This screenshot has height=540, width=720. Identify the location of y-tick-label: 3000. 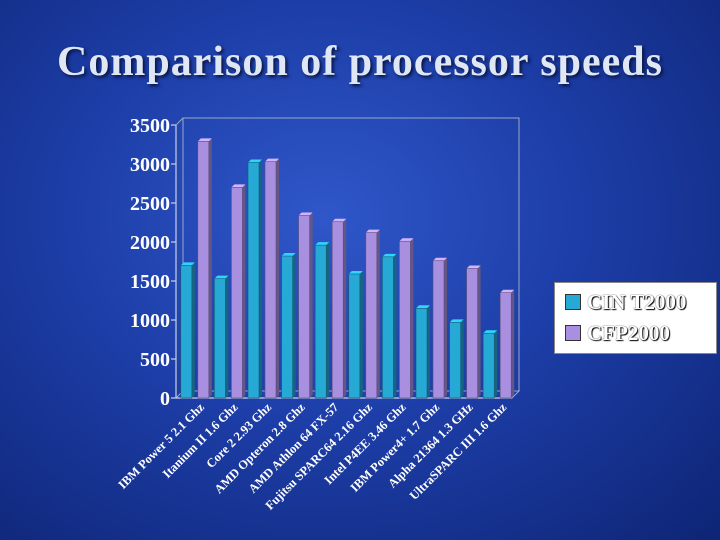
(150, 165).